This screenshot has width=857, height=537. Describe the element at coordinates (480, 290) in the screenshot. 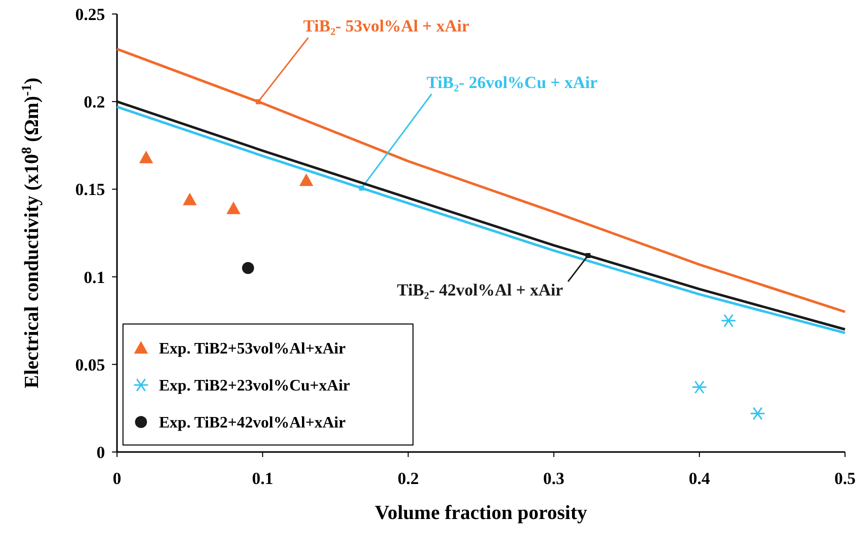

I see `series-label: TiB₂- 42vol%Al + xAir` at that location.